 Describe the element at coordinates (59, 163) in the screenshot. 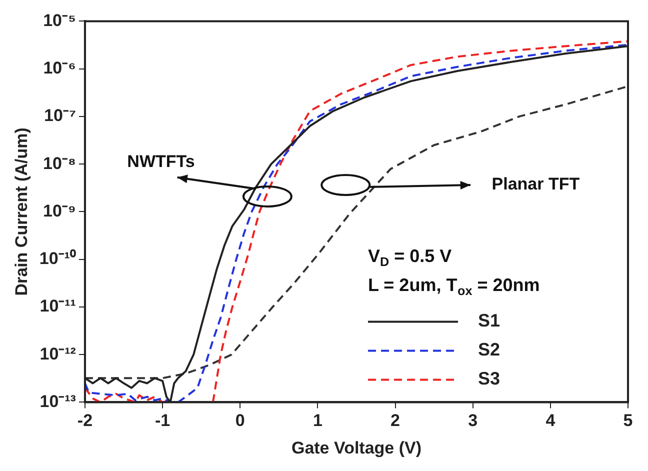

I see `y-tick-label: 10⁻⁸` at that location.